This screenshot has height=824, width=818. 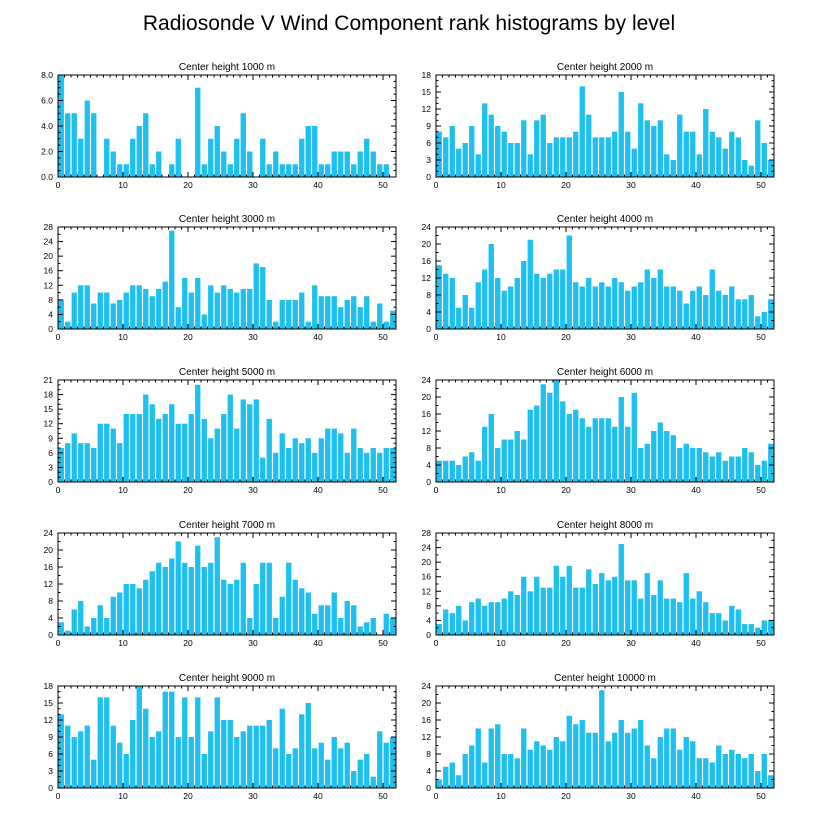 What do you see at coordinates (50, 453) in the screenshot?
I see `y-tick-label: 6` at bounding box center [50, 453].